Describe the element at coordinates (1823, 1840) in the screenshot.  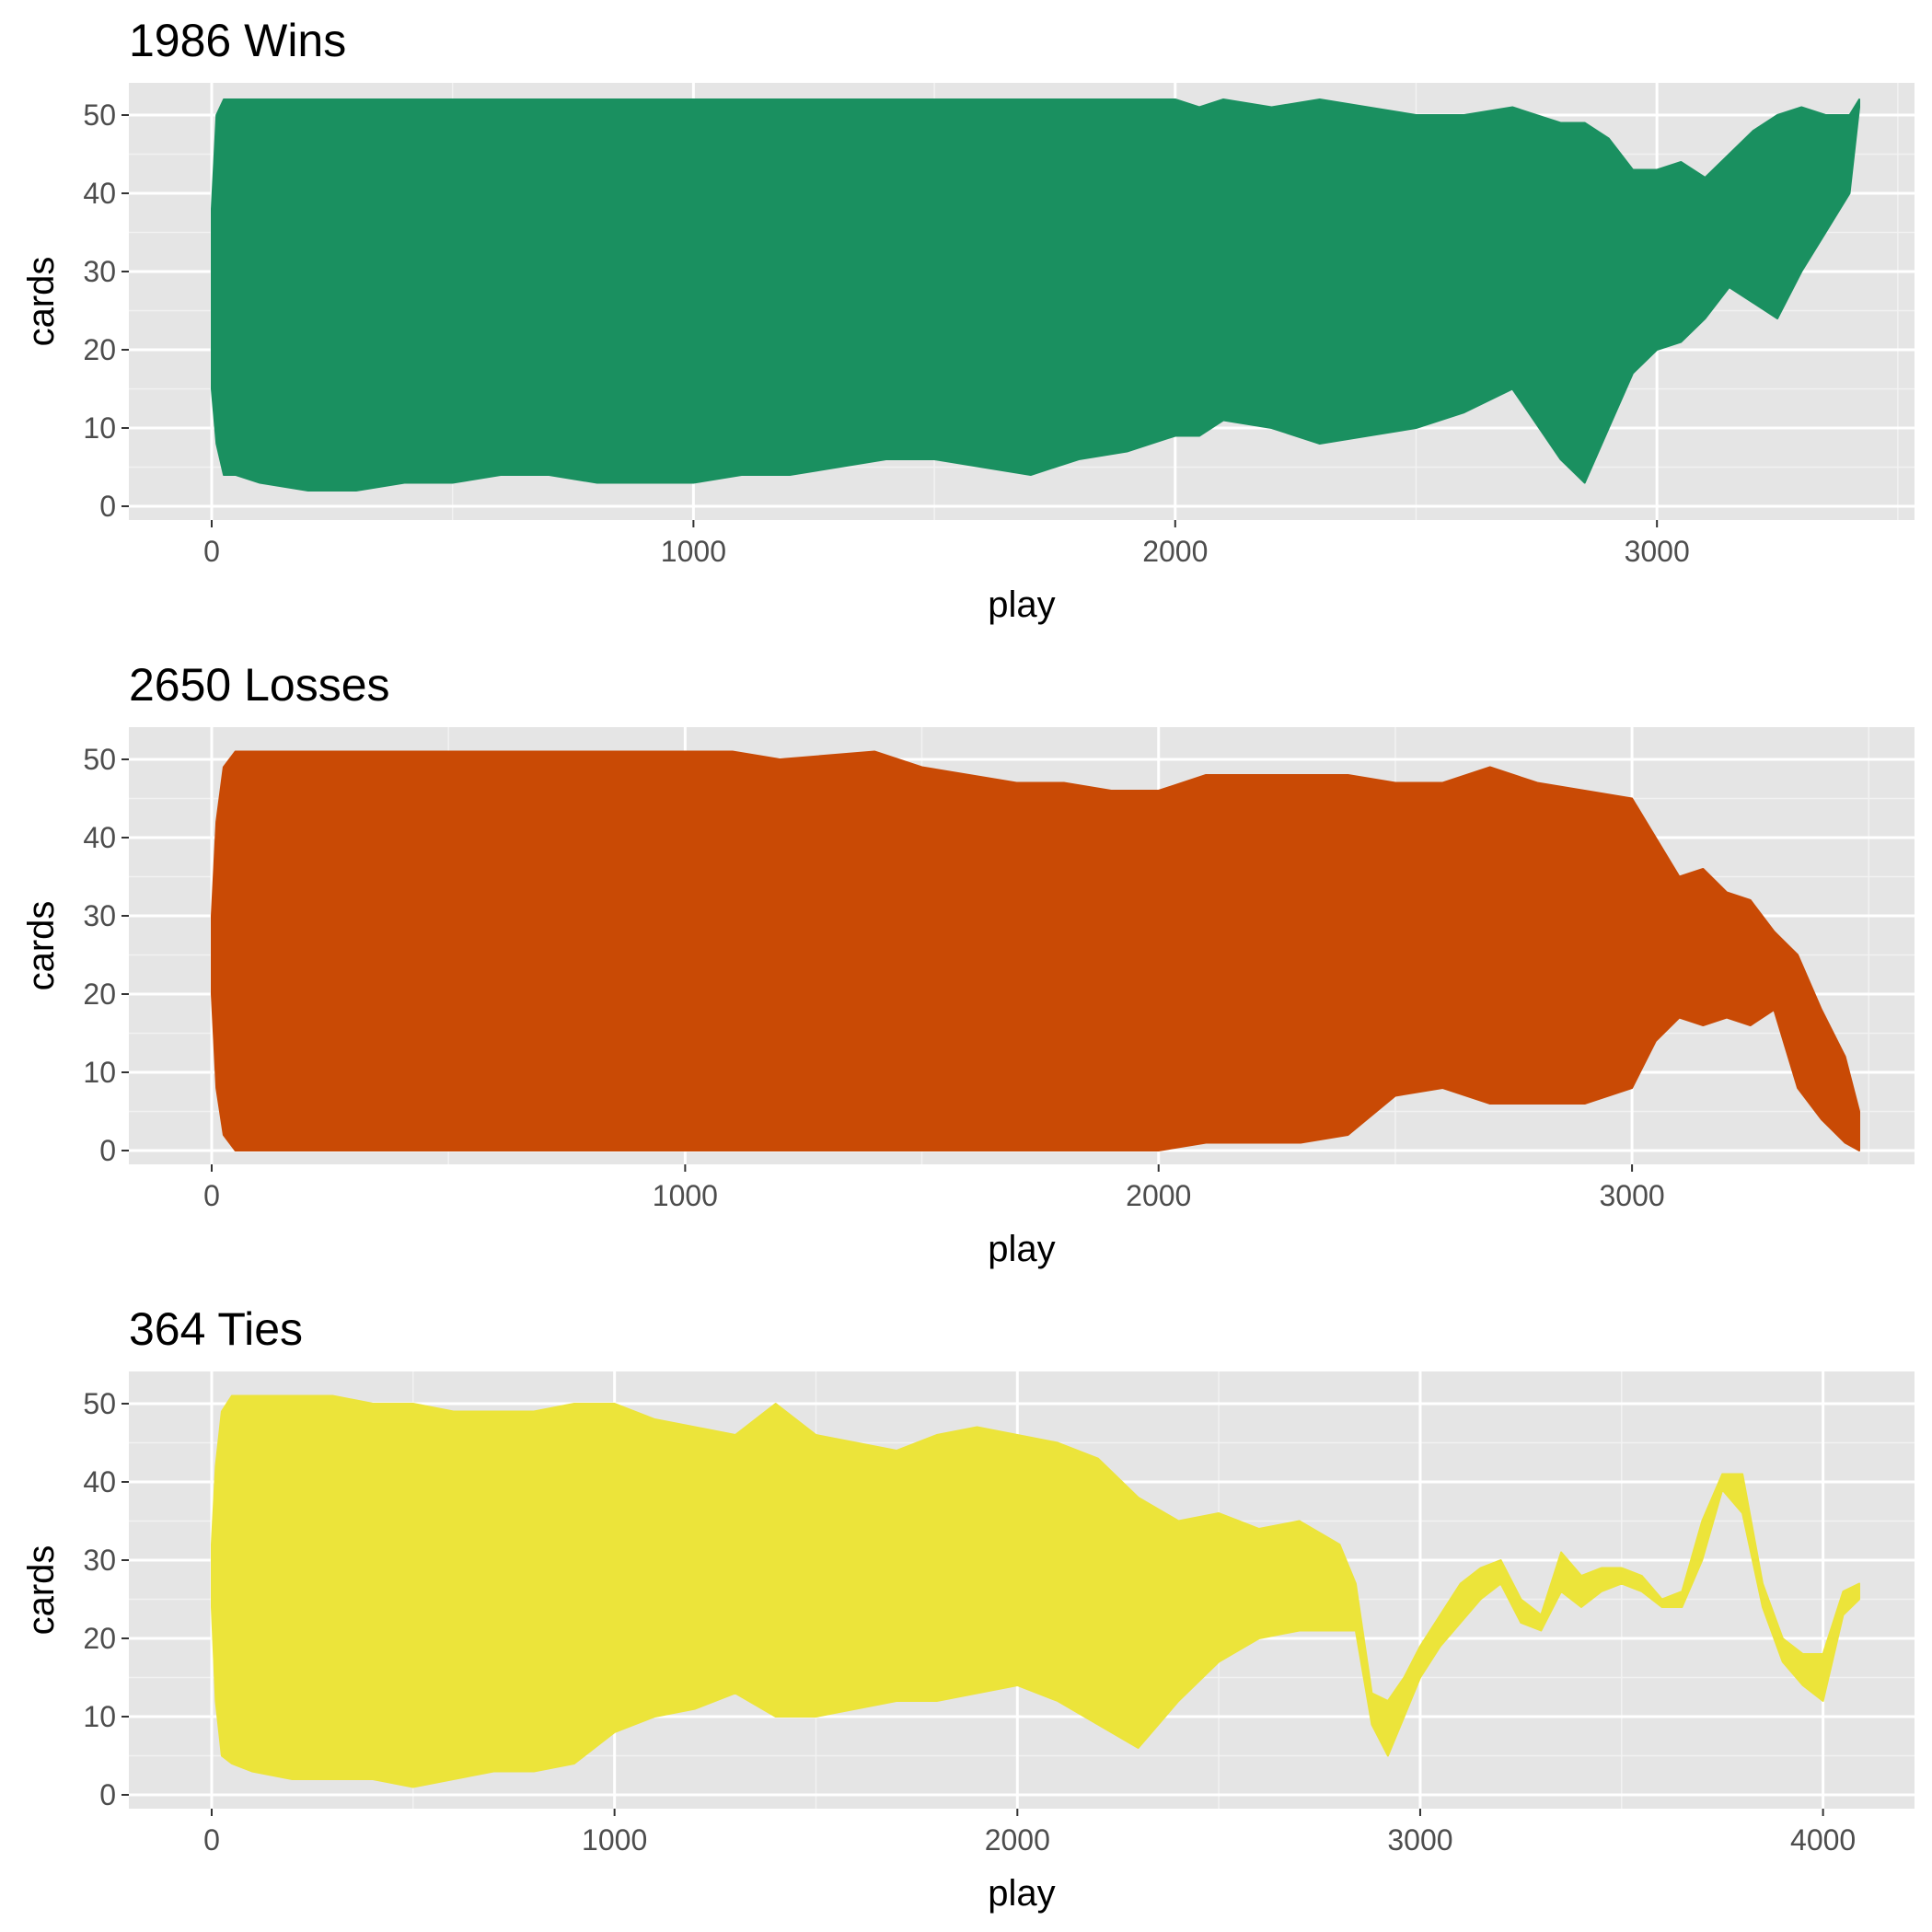
I see `x-tick-label: 4000` at that location.